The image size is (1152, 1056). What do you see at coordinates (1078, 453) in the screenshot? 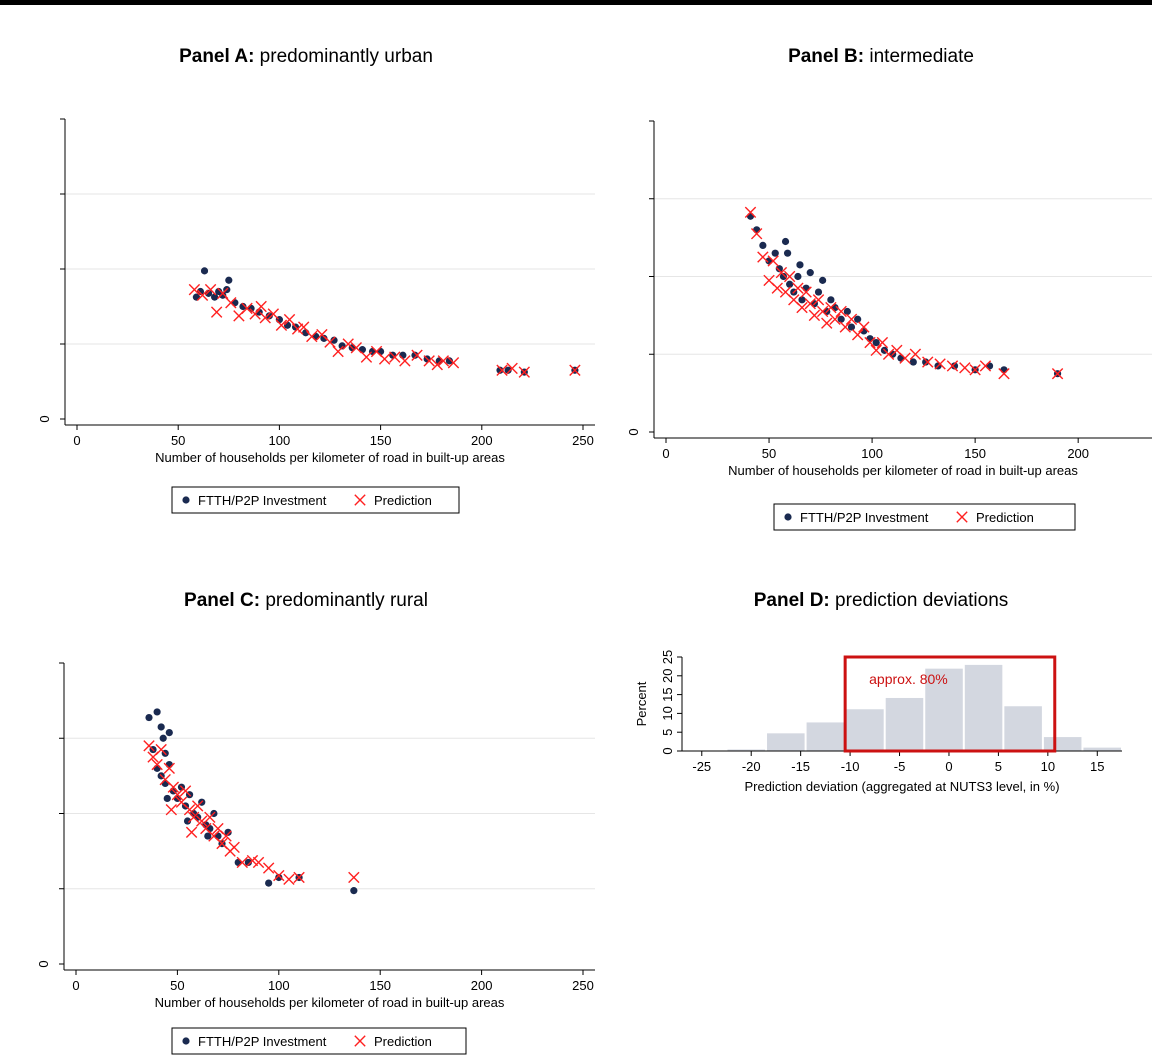
I see `x-tick-label: 200` at bounding box center [1078, 453].